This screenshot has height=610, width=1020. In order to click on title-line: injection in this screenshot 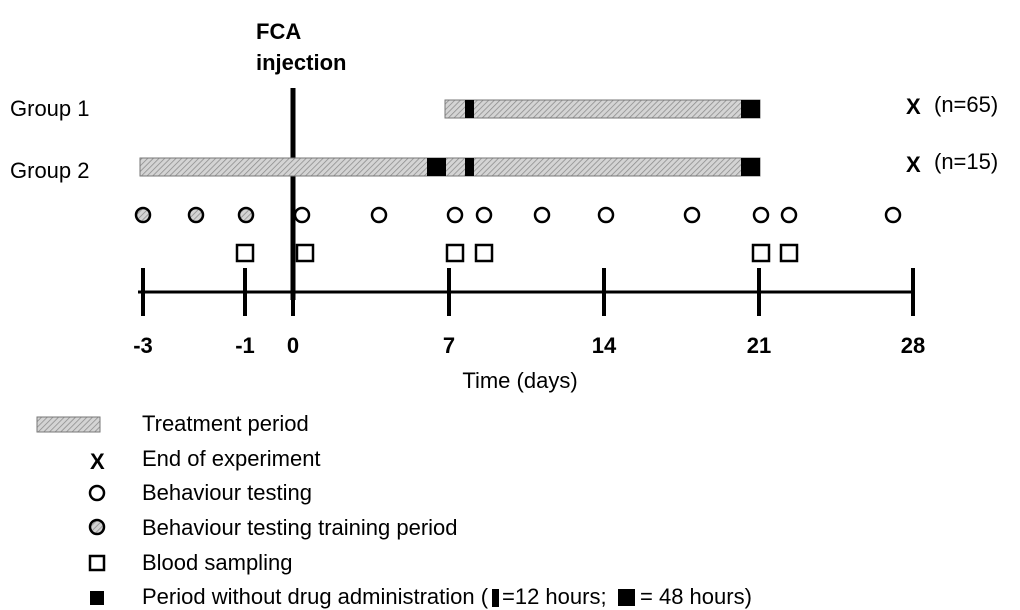, I will do `click(301, 62)`.